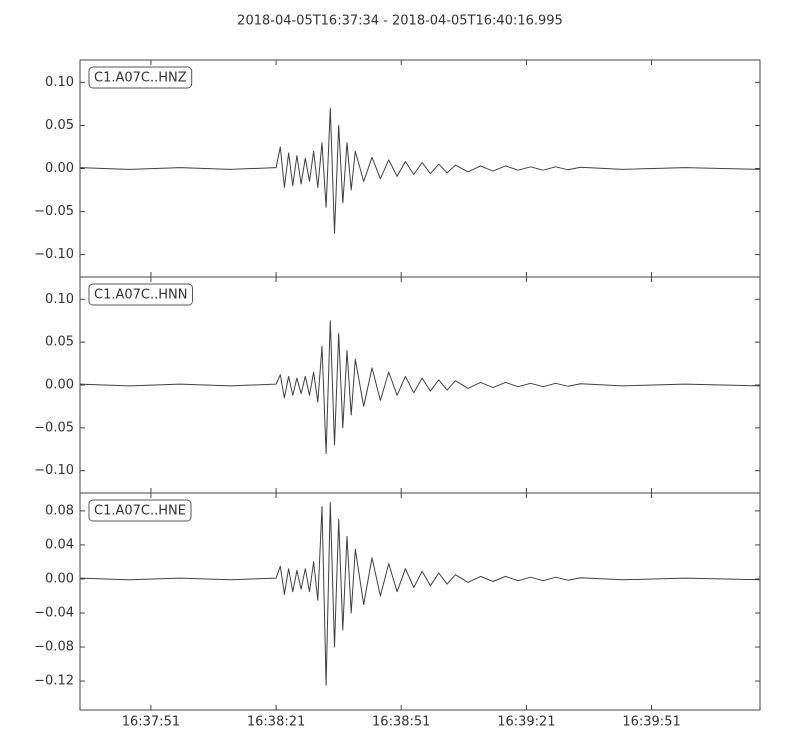  I want to click on trace-label: C1.A07C..HNE, so click(140, 511).